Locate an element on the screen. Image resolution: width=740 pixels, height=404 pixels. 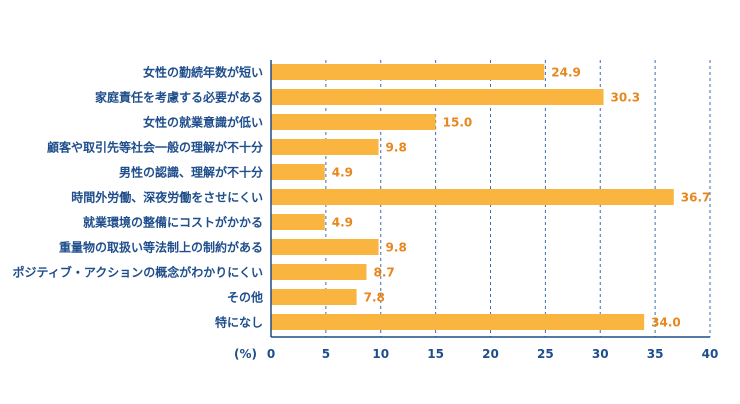
category-label-1: 家庭責任を考慮する必要がある is located at coordinates (179, 97).